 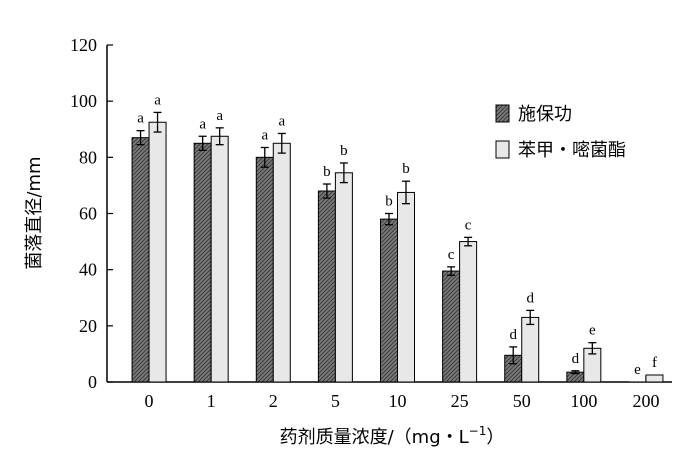 I want to click on significance-label: f, so click(x=654, y=363).